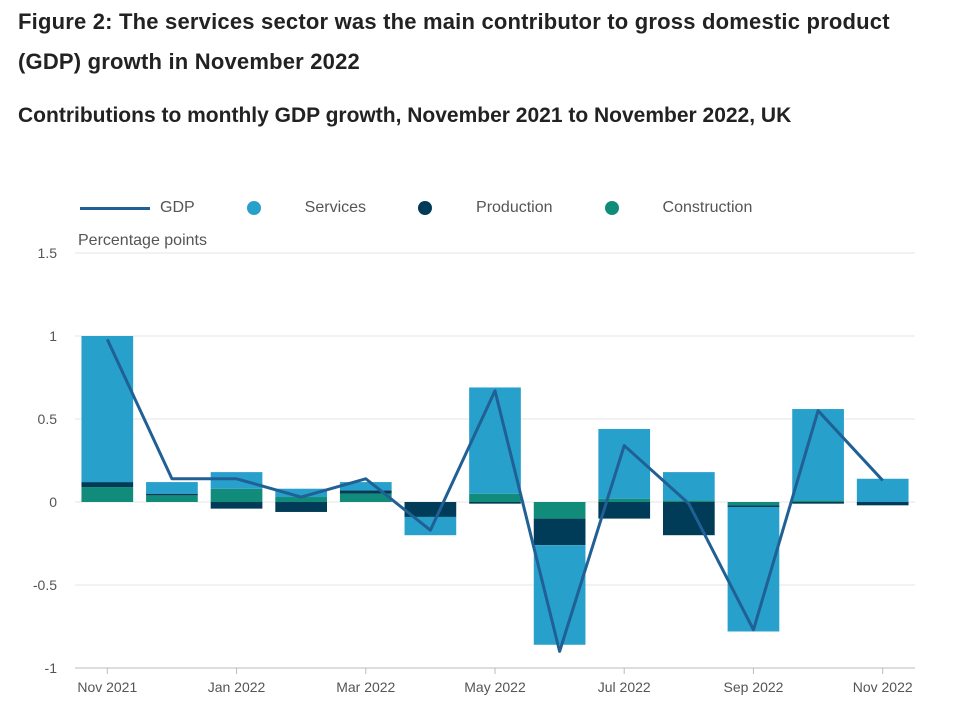 The width and height of the screenshot is (954, 712). I want to click on y-tick-label: 1.5, so click(48, 253).